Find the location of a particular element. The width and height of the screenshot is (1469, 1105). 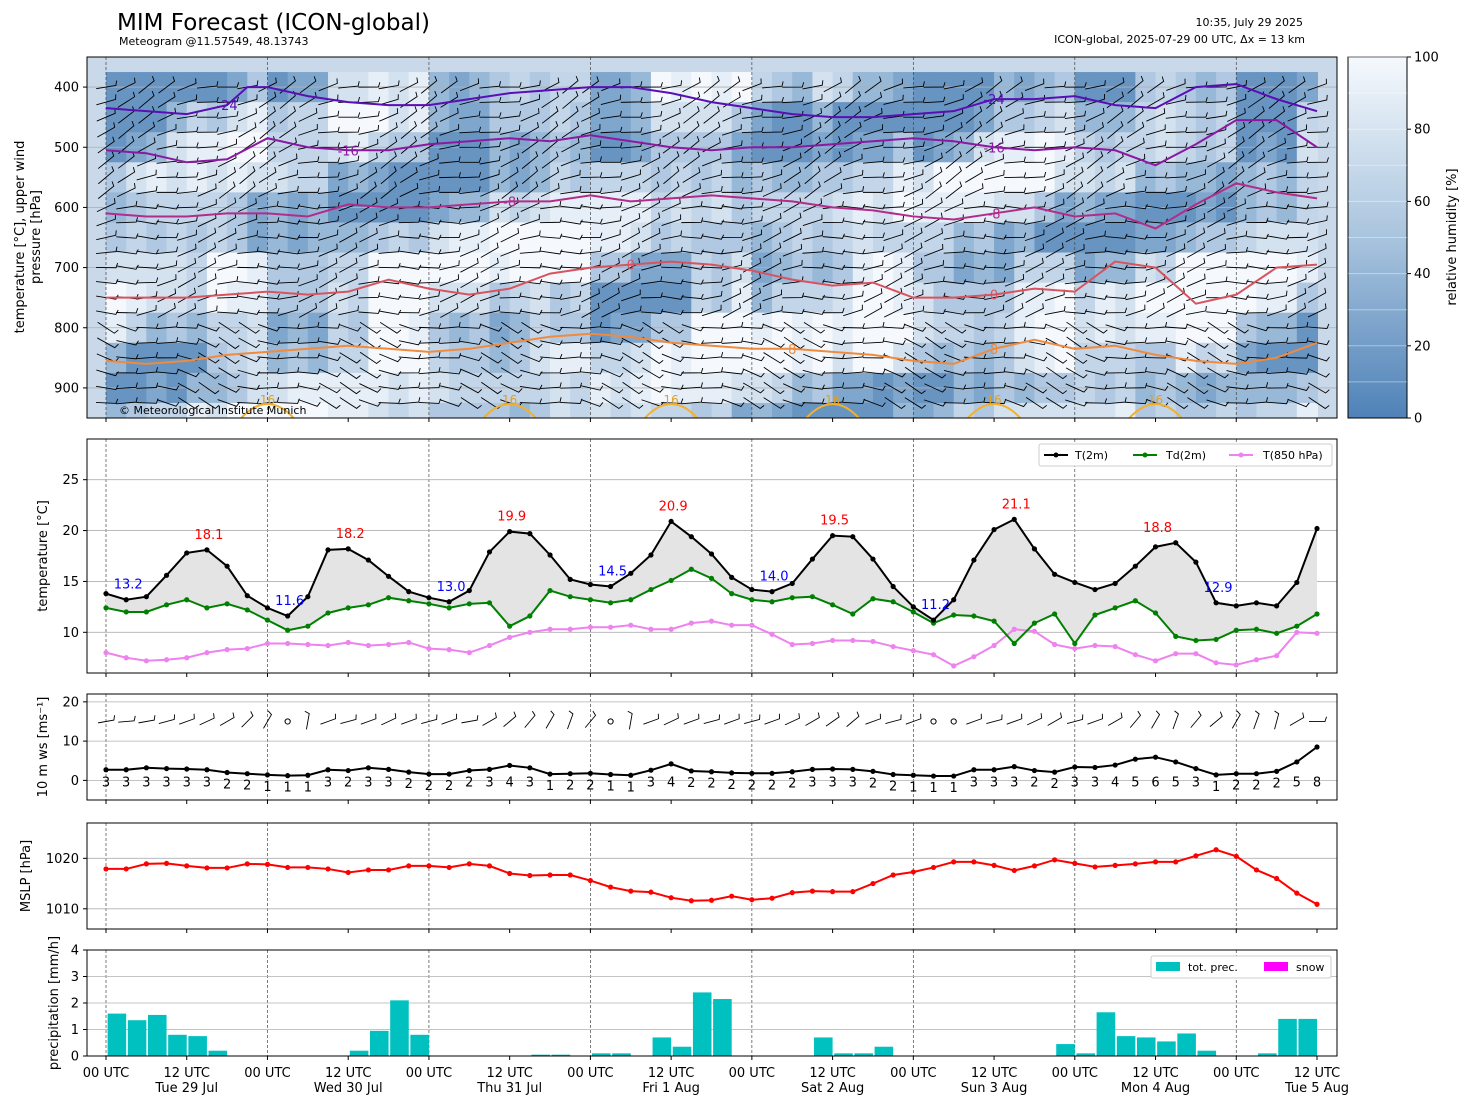

day-label: Thu 31 Jul is located at coordinates (509, 1088).